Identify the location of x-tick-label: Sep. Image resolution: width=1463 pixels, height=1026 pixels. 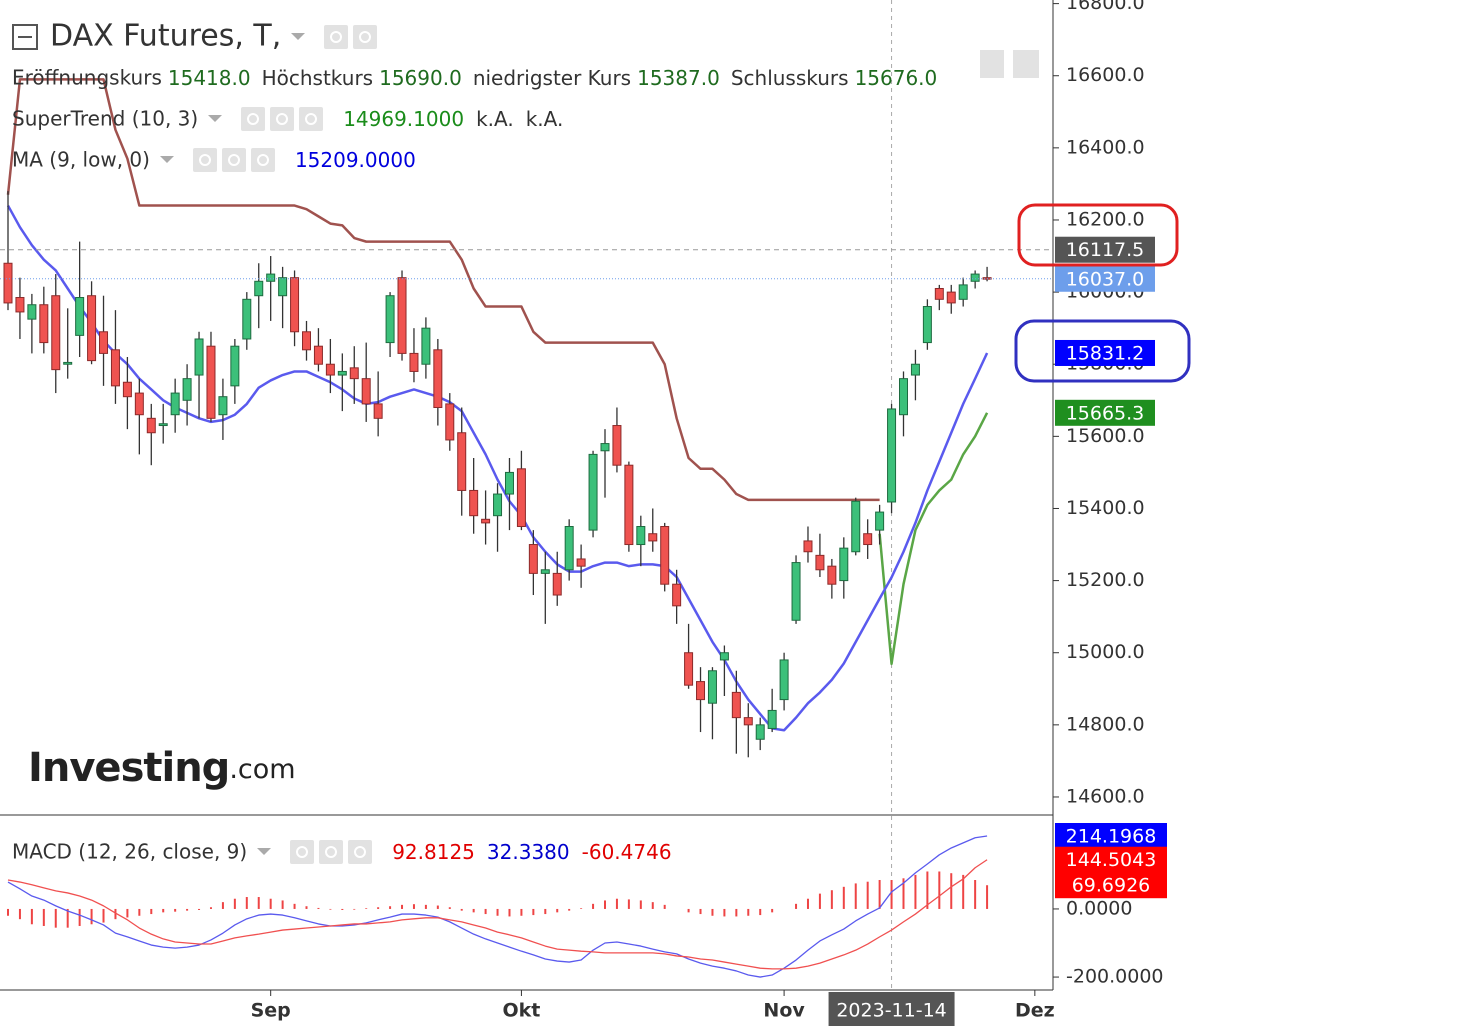
(271, 1011).